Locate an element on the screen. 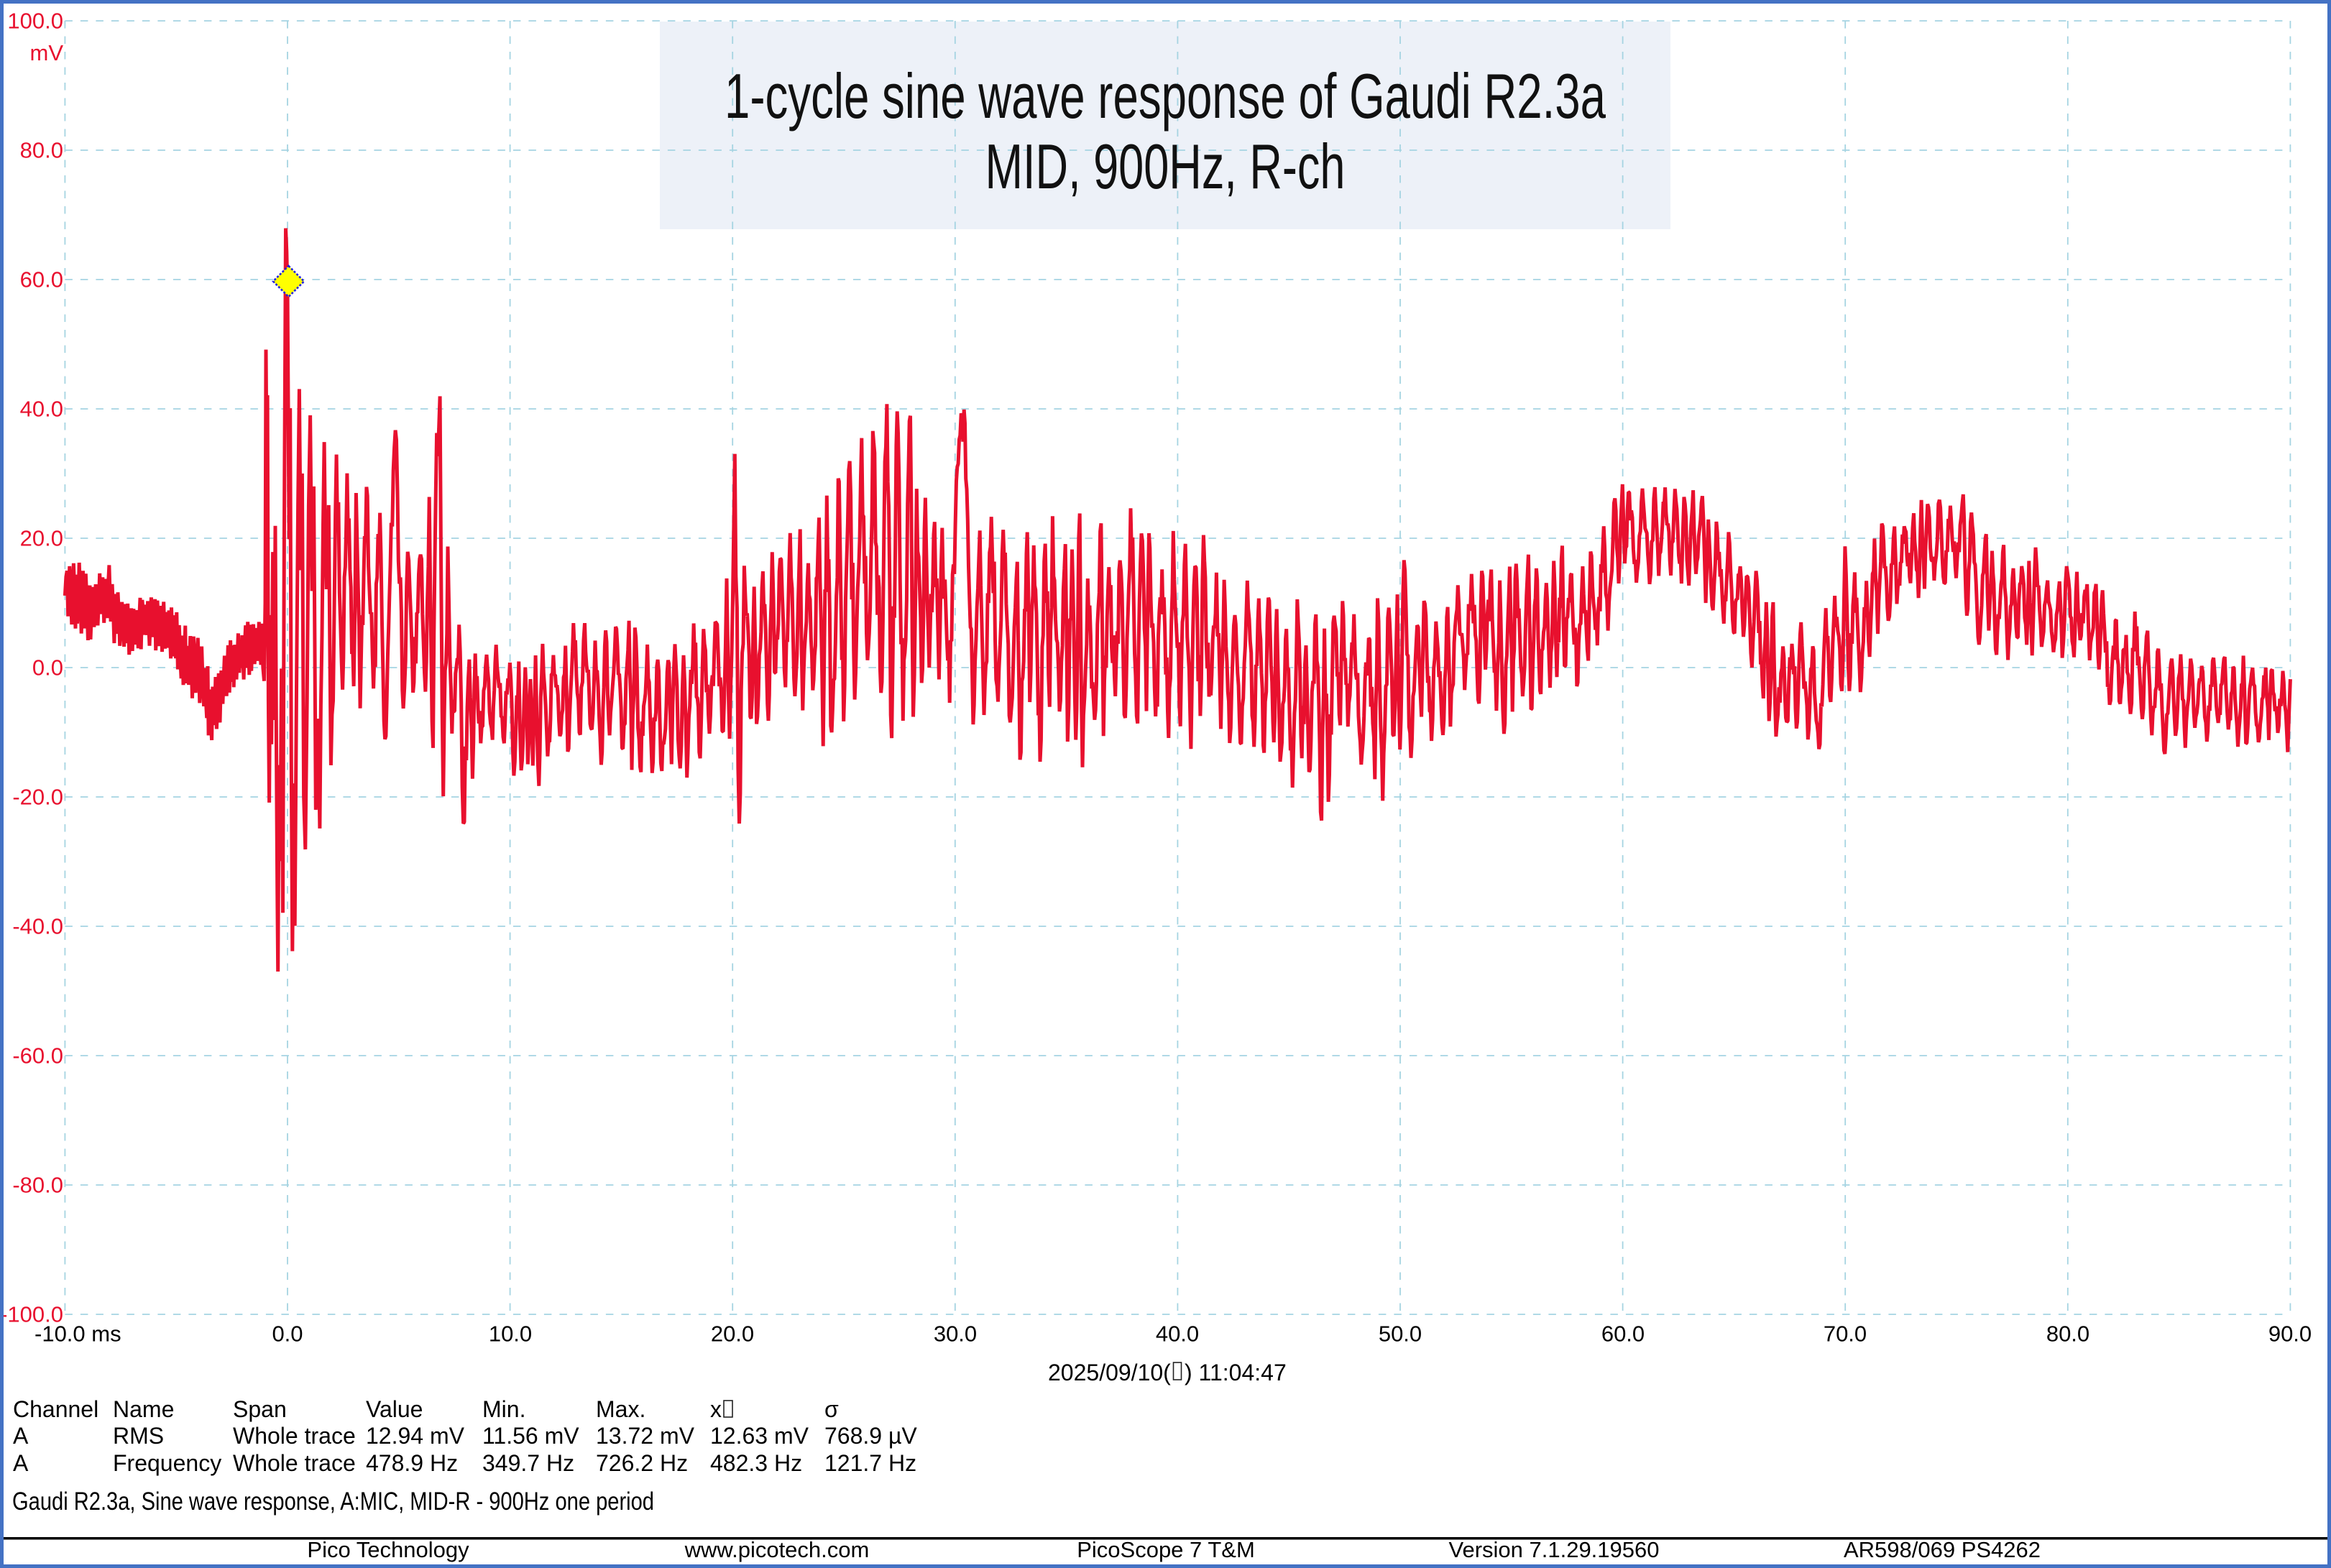  svg-text: 2025/09/10( is located at coordinates (1110, 1372).